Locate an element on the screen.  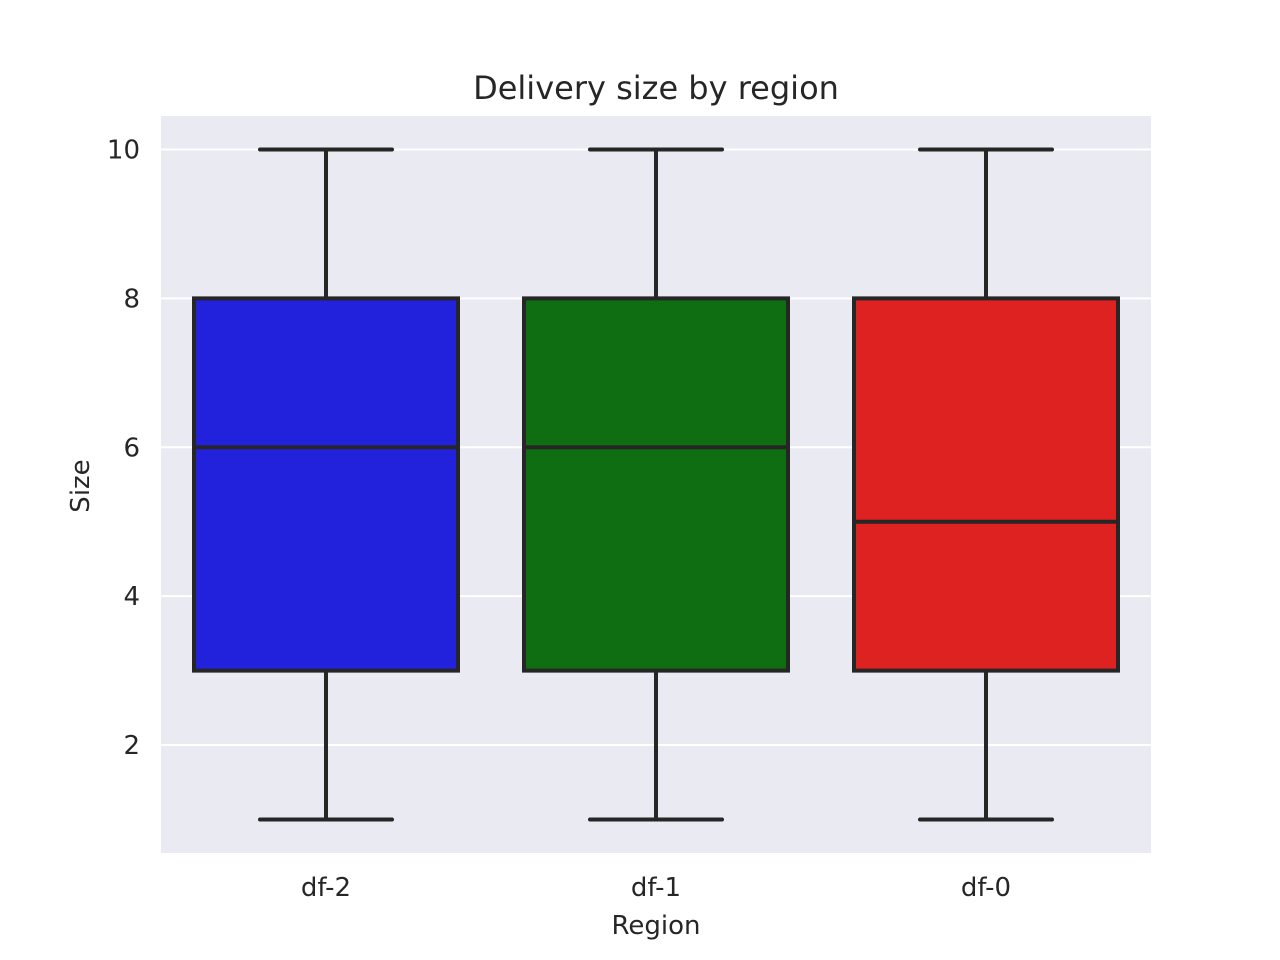
y-tick-label-8: 8 is located at coordinates (131, 299).